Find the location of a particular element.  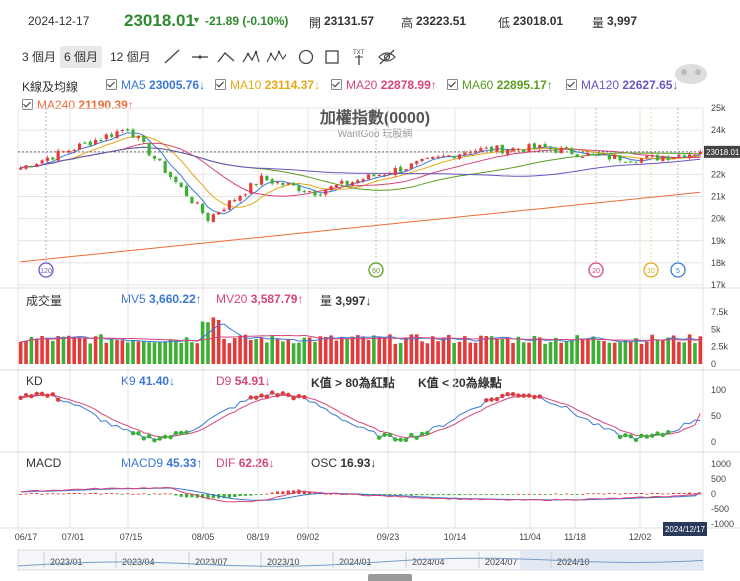

ma10-legend: MA10 23114.37↓ is located at coordinates (267, 85).